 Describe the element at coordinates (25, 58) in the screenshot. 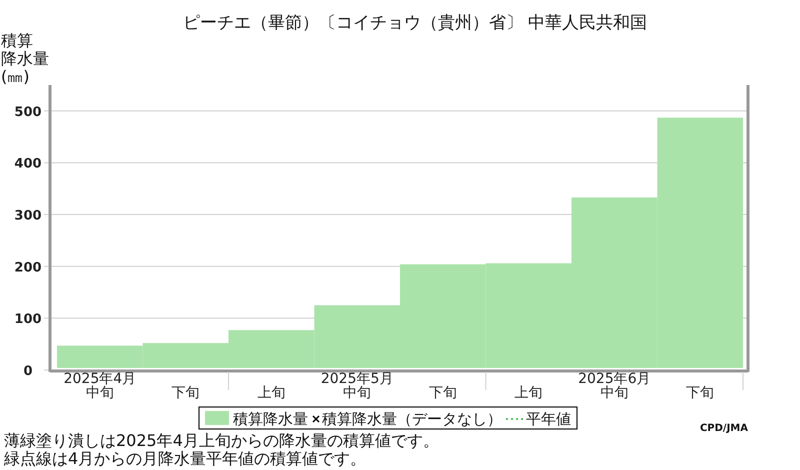

I see `y-axis-title: 積算降水量(㎜)` at that location.